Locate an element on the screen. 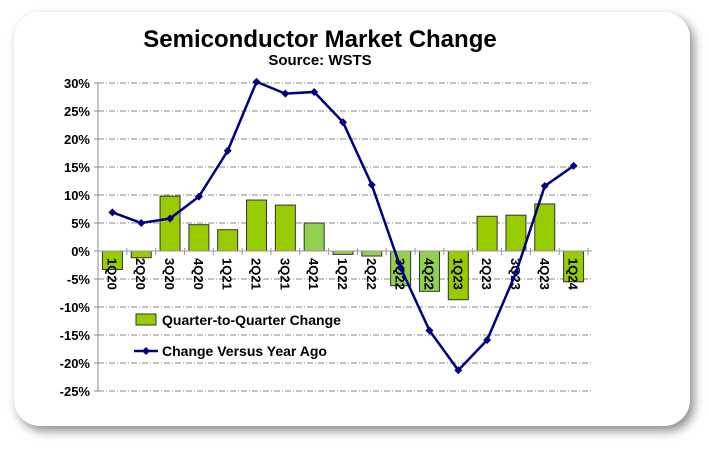  legend-line-marker is located at coordinates (146, 351).